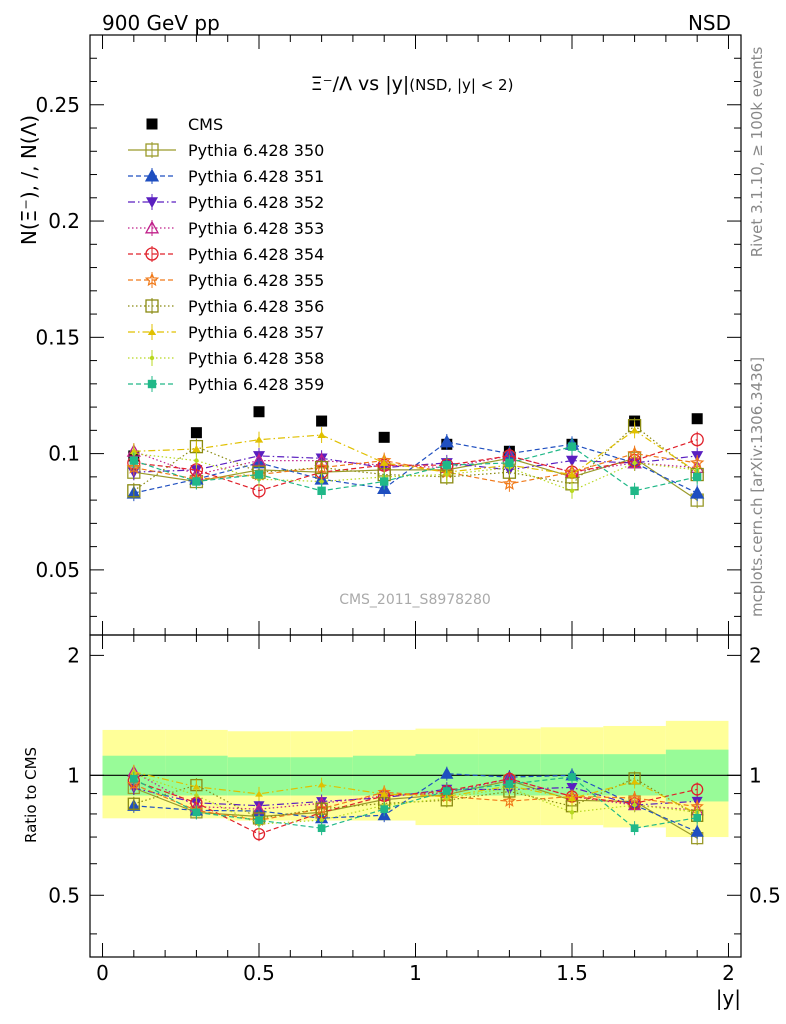 The height and width of the screenshot is (1024, 786). What do you see at coordinates (256, 332) in the screenshot?
I see `legend-label: Pythia 6.428 357` at bounding box center [256, 332].